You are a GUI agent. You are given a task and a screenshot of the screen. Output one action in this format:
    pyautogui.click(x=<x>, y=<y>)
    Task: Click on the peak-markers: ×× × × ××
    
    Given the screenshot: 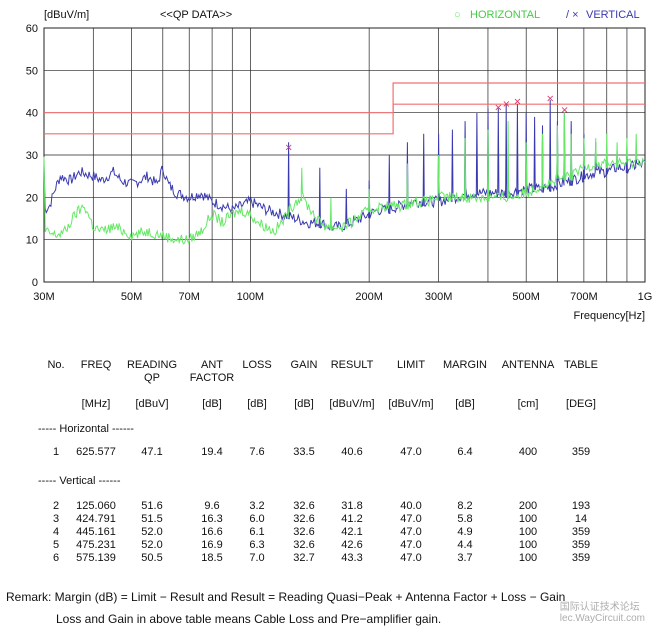 What is the action you would take?
    pyautogui.click(x=426, y=124)
    